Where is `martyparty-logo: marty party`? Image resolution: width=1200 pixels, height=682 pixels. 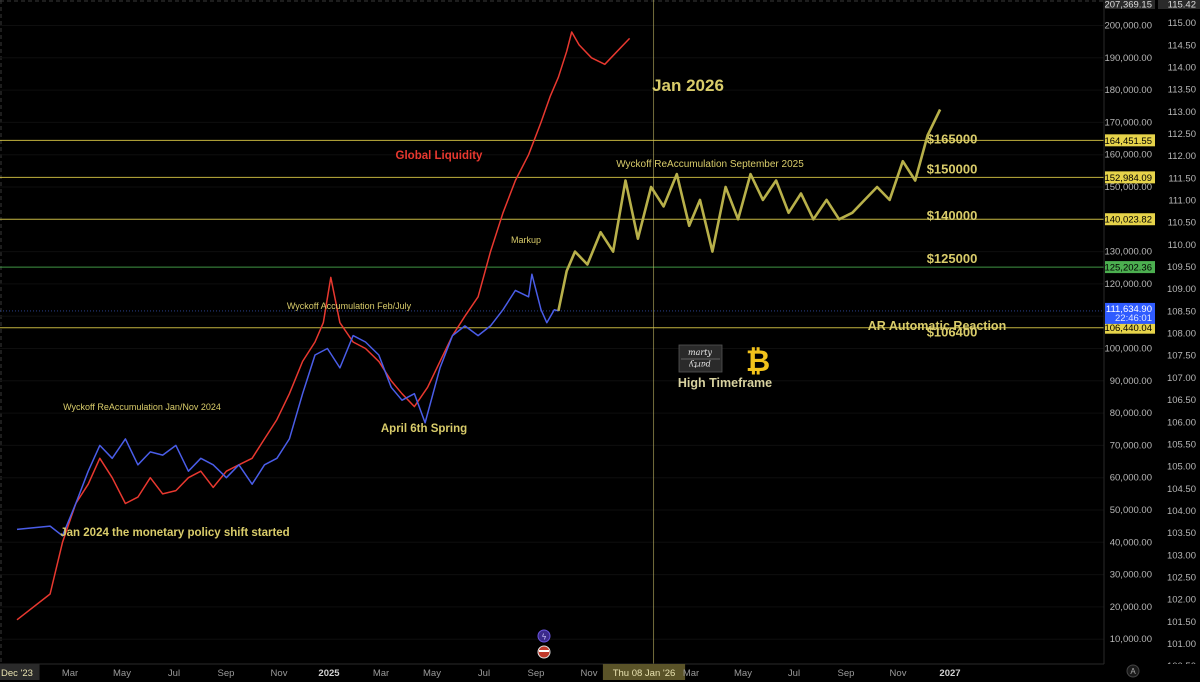
martyparty-logo: marty party is located at coordinates (700, 358).